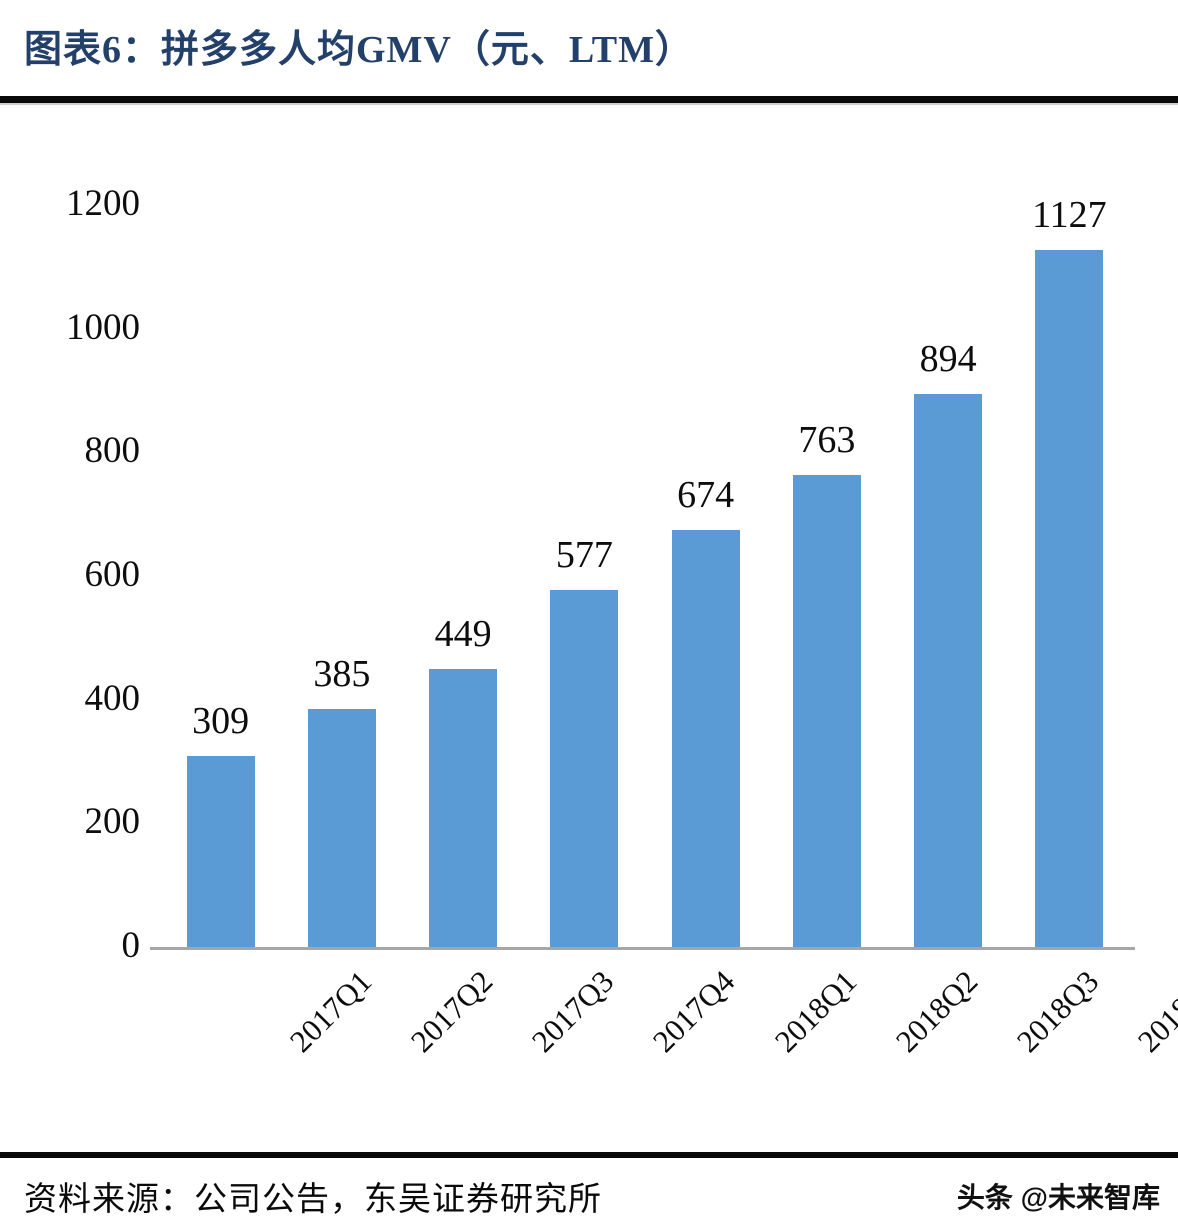 Image resolution: width=1178 pixels, height=1228 pixels. What do you see at coordinates (1058, 1197) in the screenshot?
I see `watermark: 头条 @未来智库` at bounding box center [1058, 1197].